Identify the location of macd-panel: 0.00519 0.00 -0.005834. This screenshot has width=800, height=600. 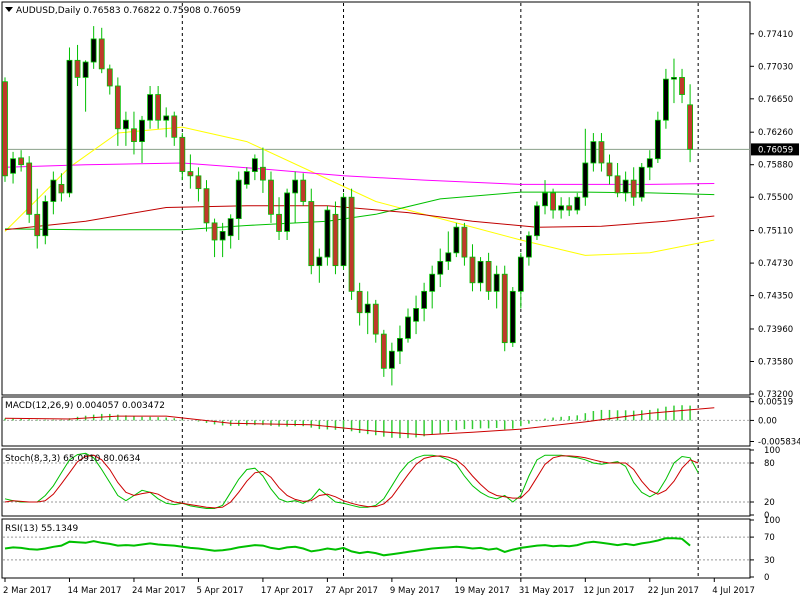
(401, 423).